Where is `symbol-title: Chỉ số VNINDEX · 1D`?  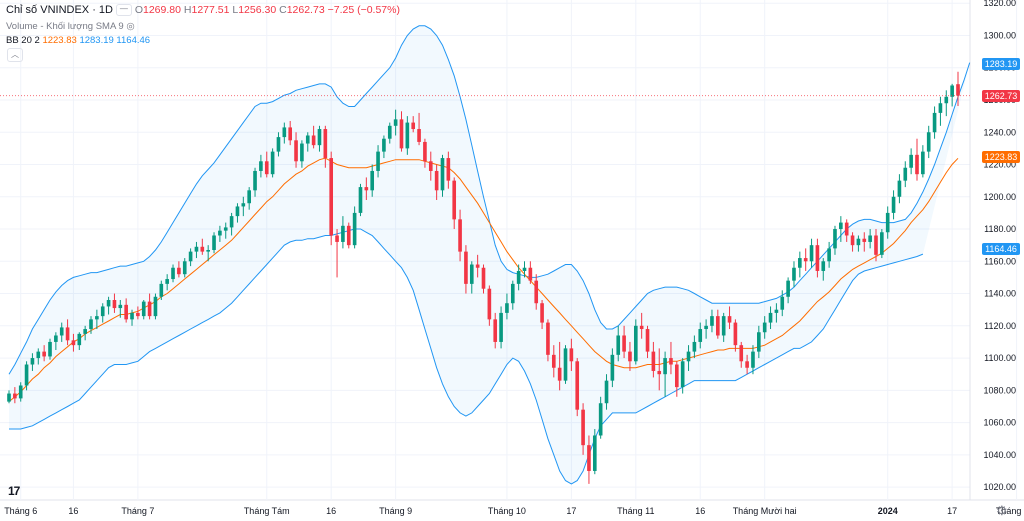 symbol-title: Chỉ số VNINDEX · 1D is located at coordinates (59, 10).